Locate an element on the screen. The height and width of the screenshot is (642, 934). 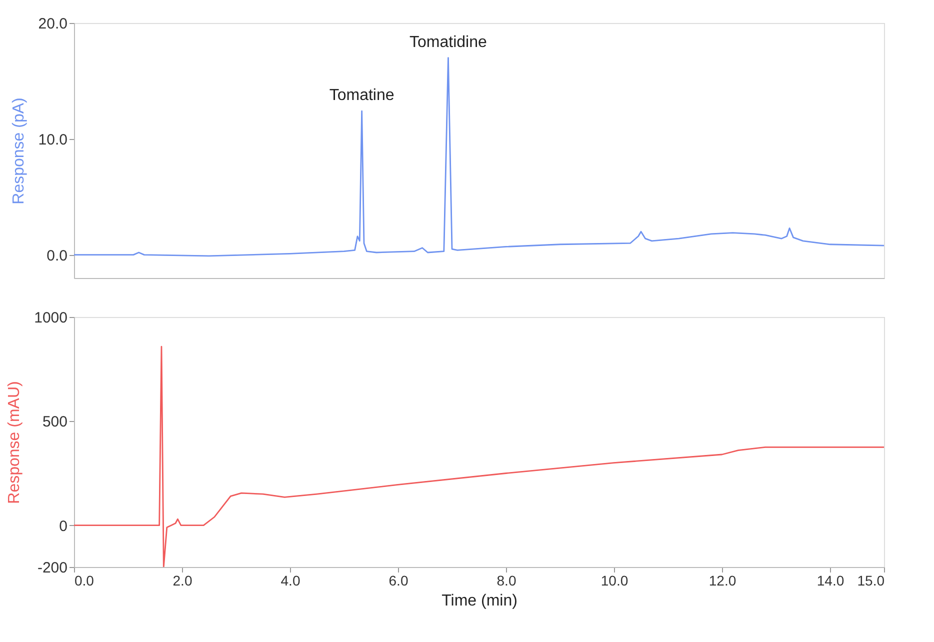
y-tick-label: 0 is located at coordinates (63, 526).